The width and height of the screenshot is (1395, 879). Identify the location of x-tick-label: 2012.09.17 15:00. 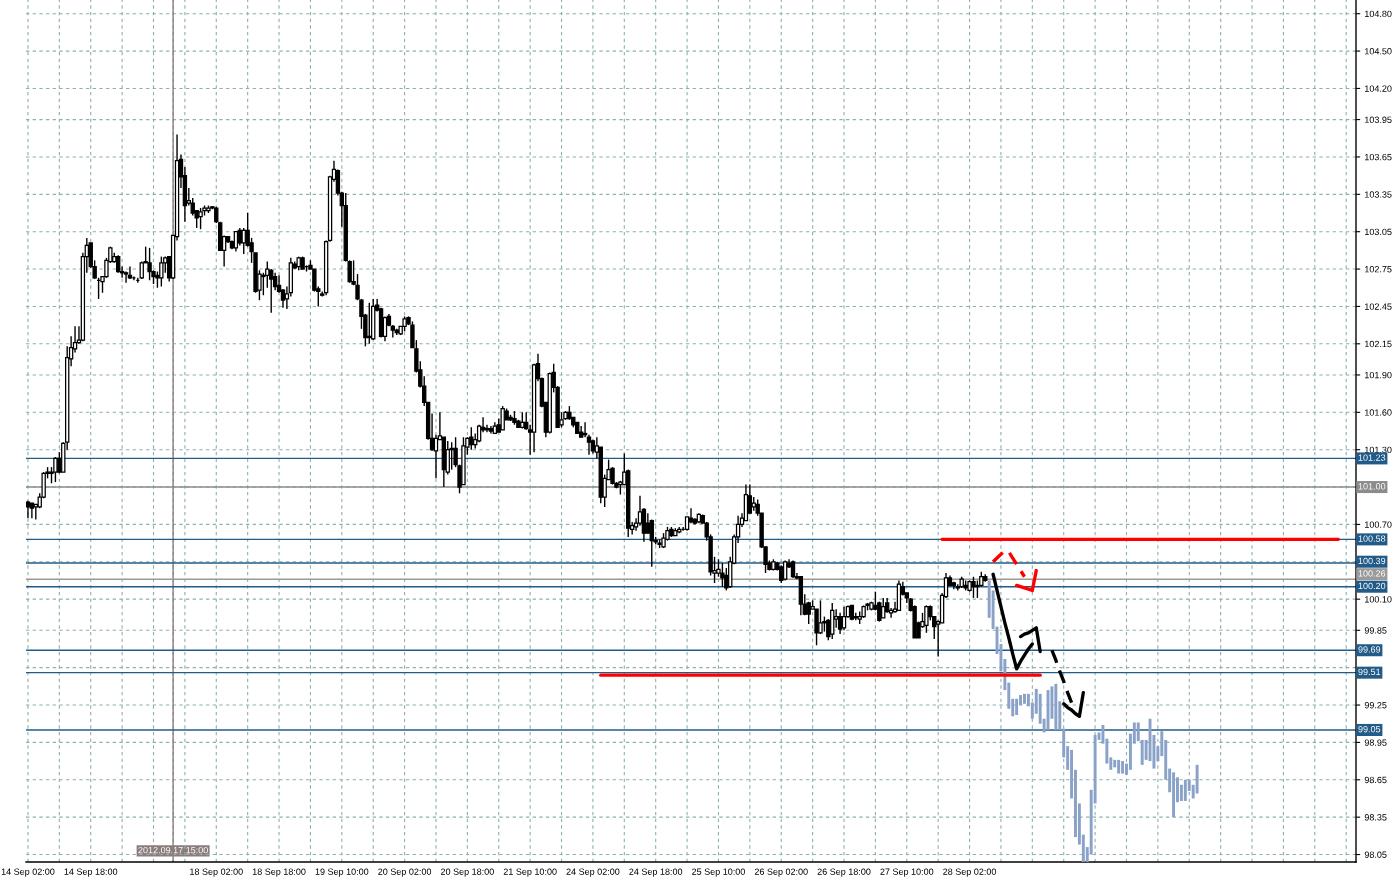
(173, 850).